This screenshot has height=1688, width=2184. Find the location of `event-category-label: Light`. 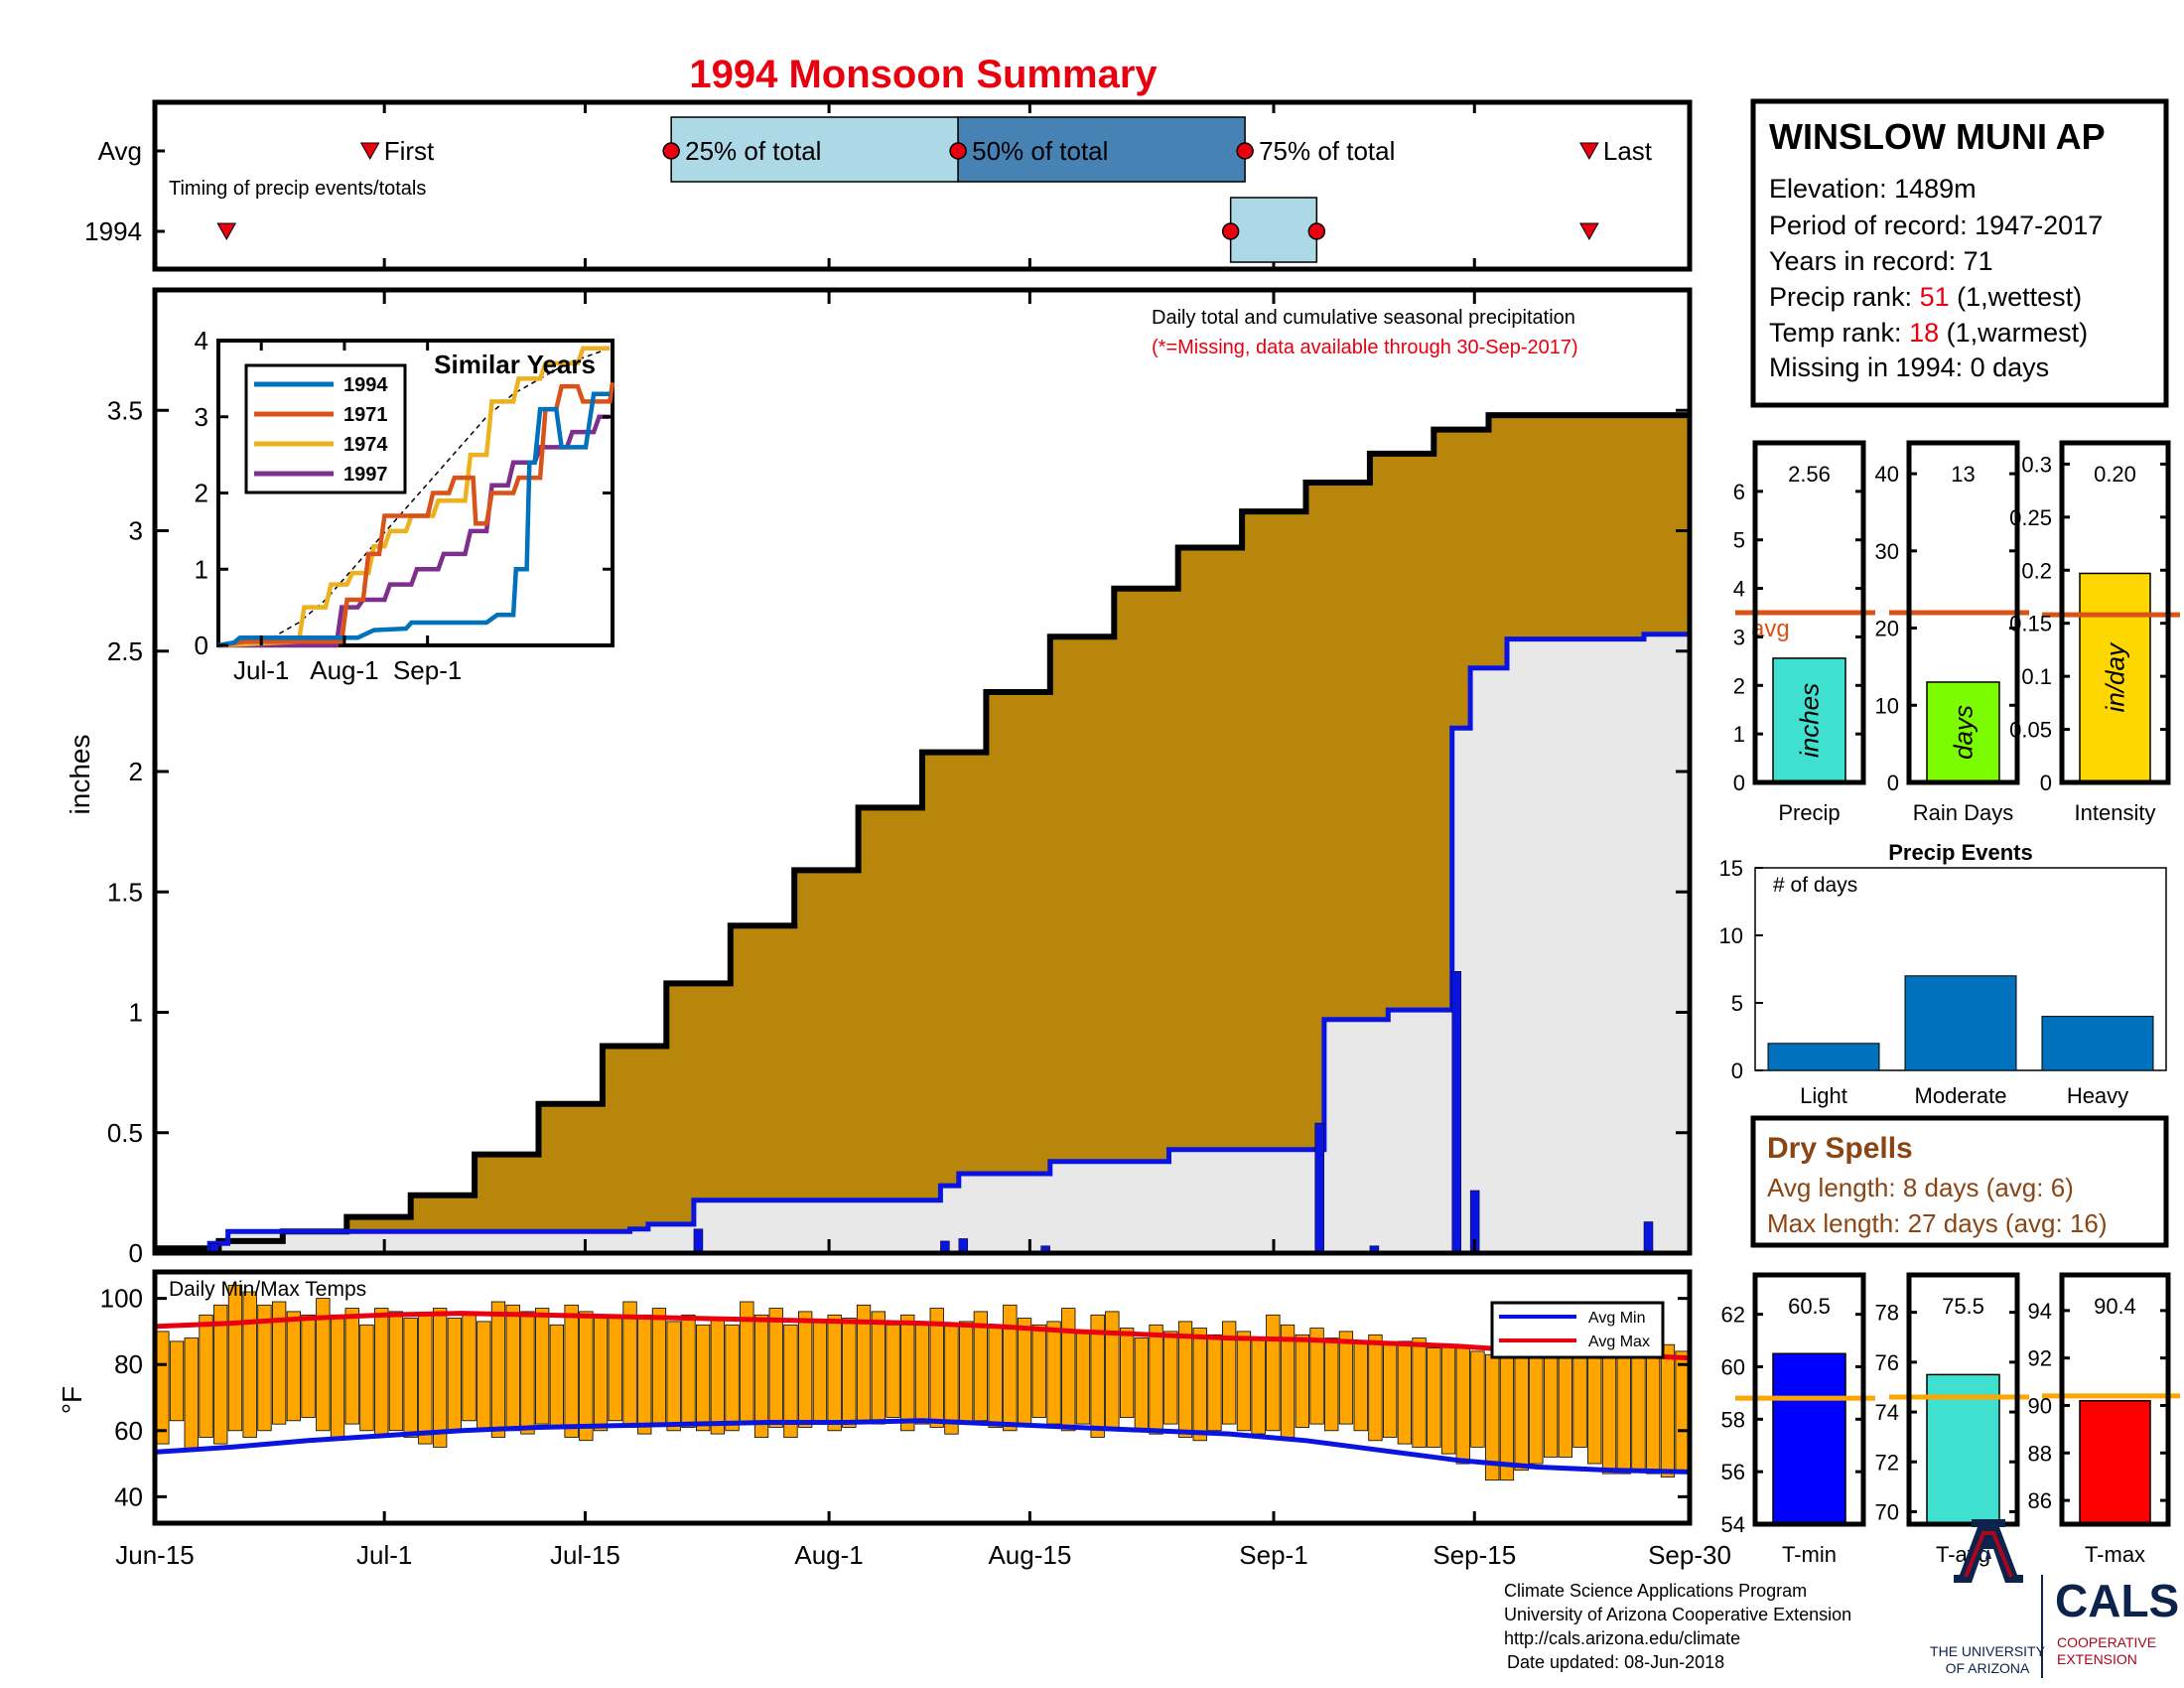

event-category-label: Light is located at coordinates (1823, 1095).